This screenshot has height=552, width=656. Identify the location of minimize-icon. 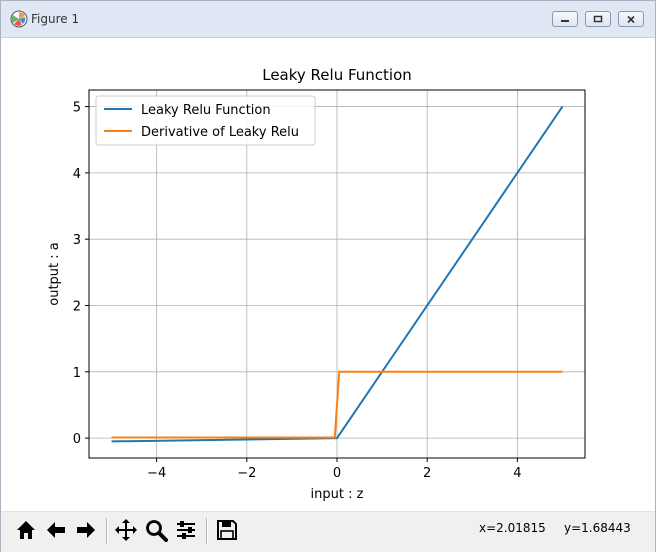
(565, 21).